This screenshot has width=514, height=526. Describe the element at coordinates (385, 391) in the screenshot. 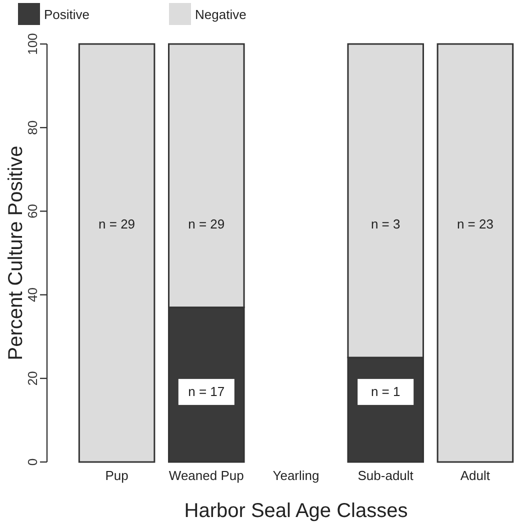

I see `annotation: n = 1` at that location.